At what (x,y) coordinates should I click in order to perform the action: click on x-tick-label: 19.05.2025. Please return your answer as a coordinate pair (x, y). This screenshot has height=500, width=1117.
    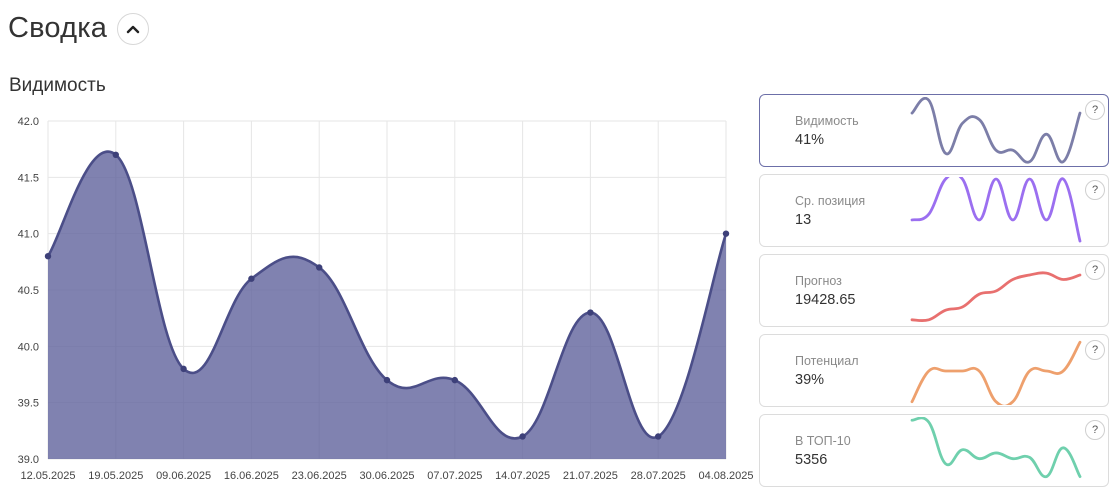
    Looking at the image, I should click on (115, 476).